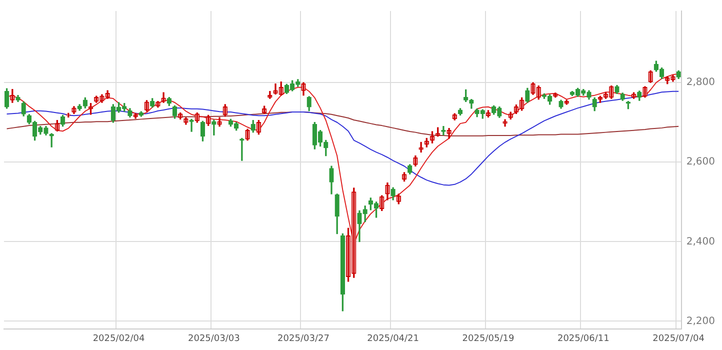  What do you see at coordinates (214, 339) in the screenshot?
I see `x-tick-label: 2025/03/03` at bounding box center [214, 339].